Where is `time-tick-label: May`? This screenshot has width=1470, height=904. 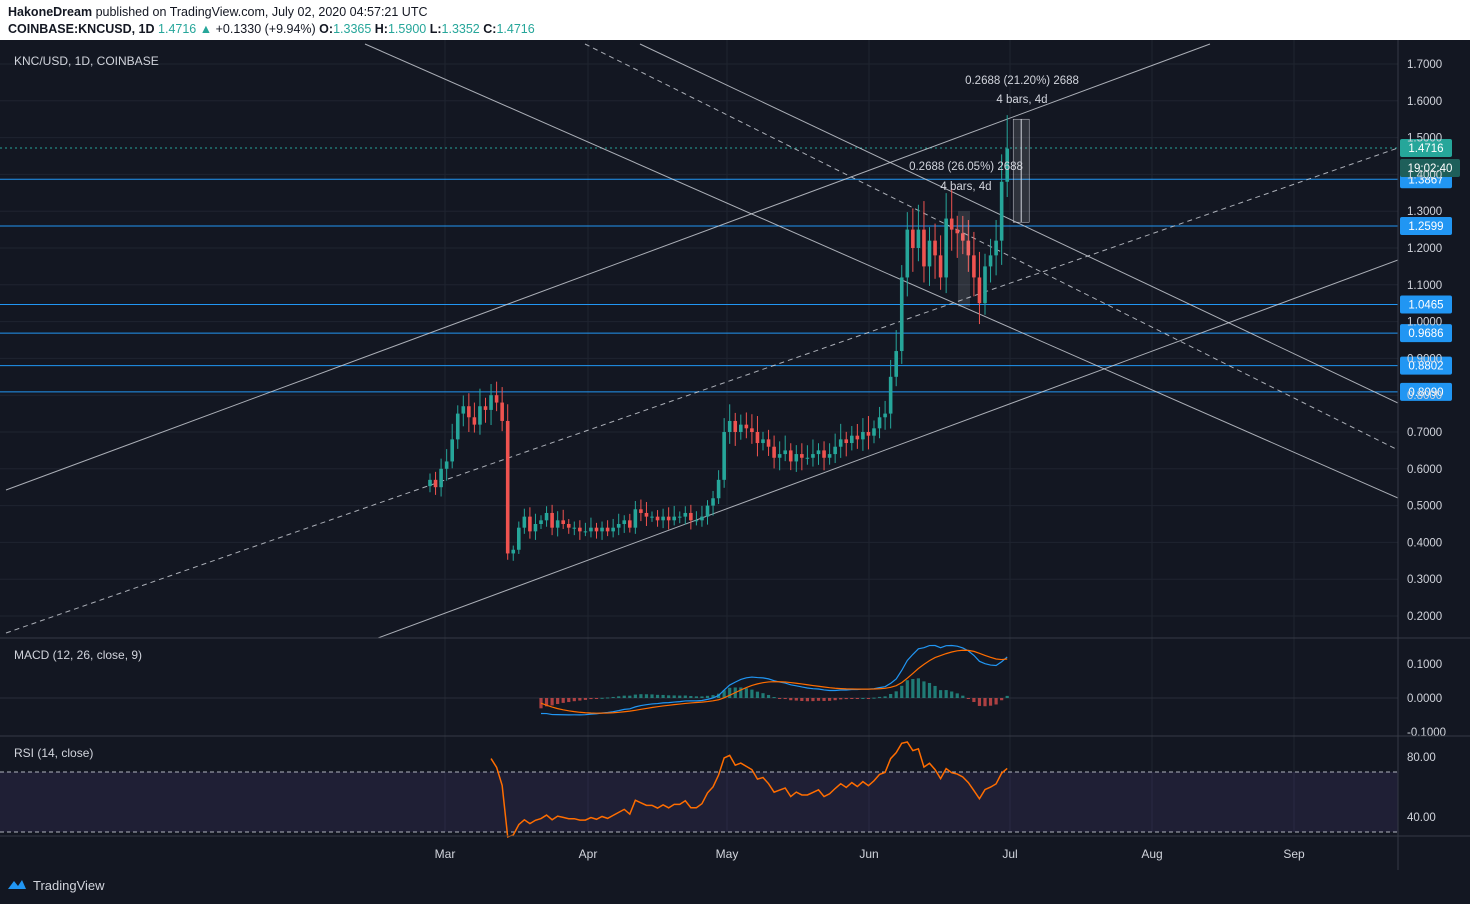 time-tick-label: May is located at coordinates (727, 854).